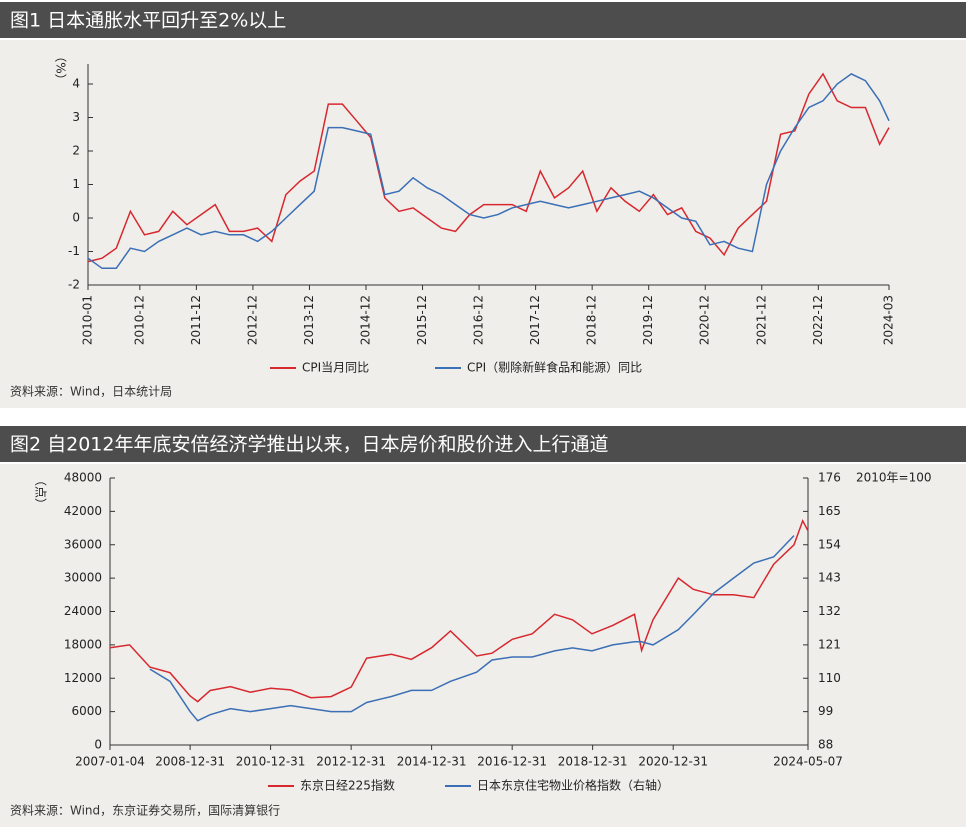 The height and width of the screenshot is (827, 966). What do you see at coordinates (829, 544) in the screenshot?
I see `y2-tick-label: 154` at bounding box center [829, 544].